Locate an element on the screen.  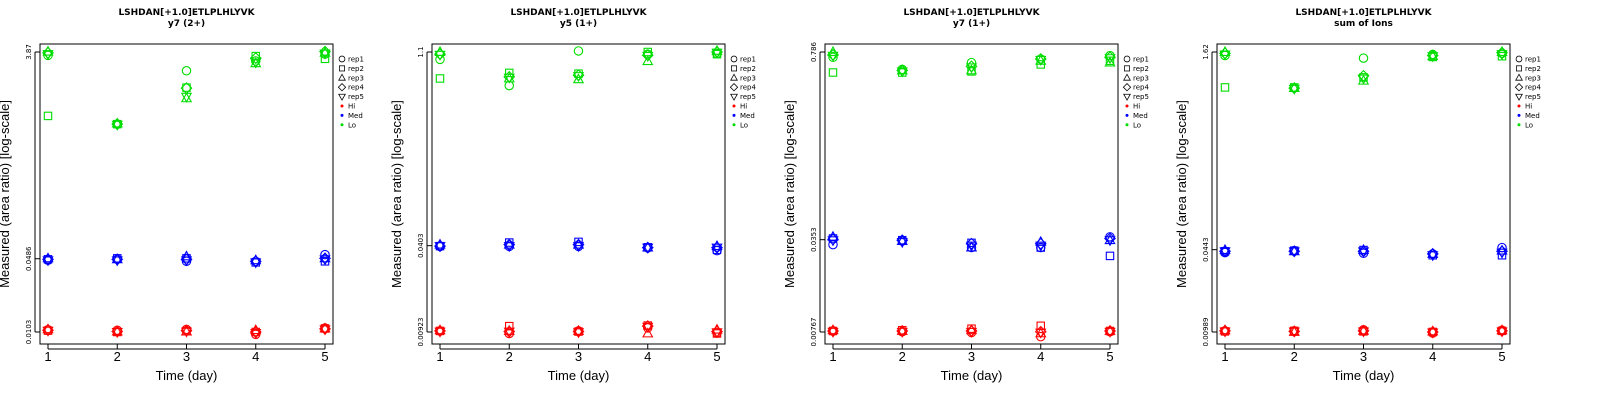
x-tick-label: 4 is located at coordinates (255, 356).